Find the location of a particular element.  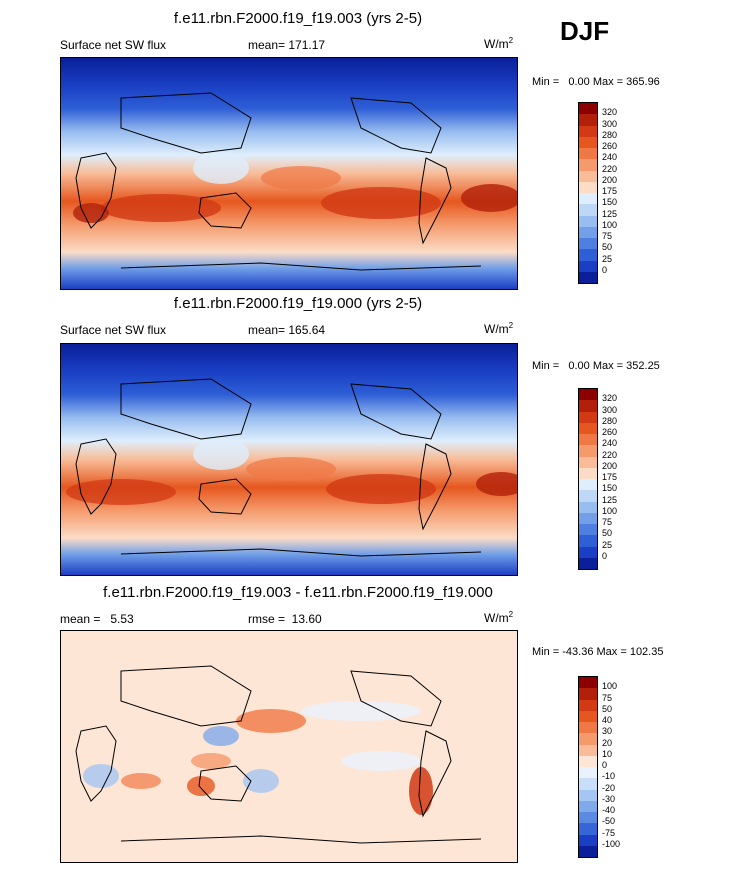

panel-2-minmax: Min = 0.00 Max = 352.25 is located at coordinates (596, 366).